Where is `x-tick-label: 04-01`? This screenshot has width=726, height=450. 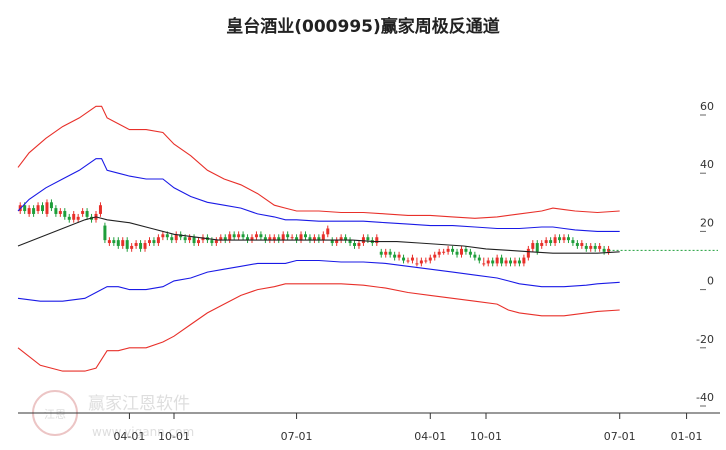
x-tick-label: 04-01 is located at coordinates (129, 436).